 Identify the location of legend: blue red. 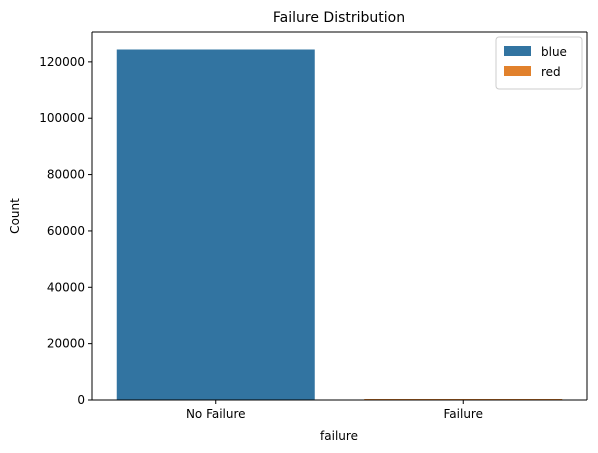
(539, 63).